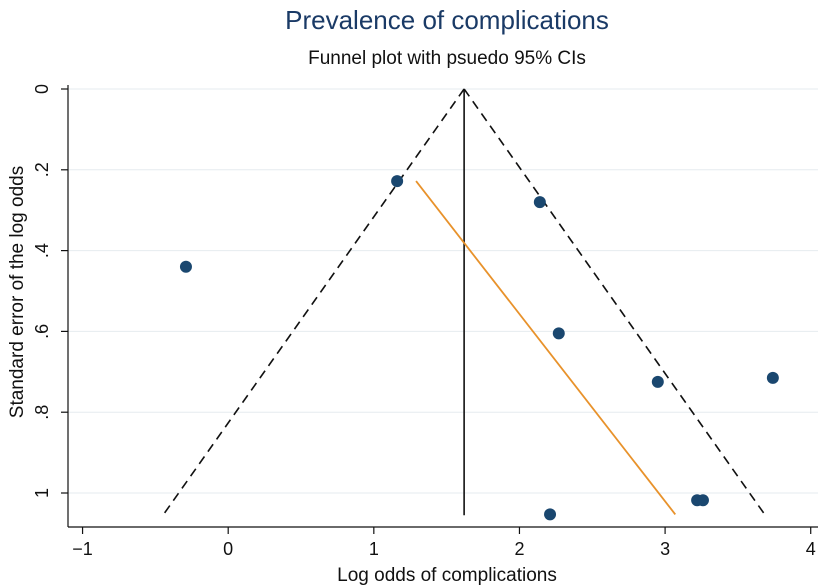 Image resolution: width=820 pixels, height=587 pixels. Describe the element at coordinates (17, 292) in the screenshot. I see `y-axis-label: Standard error of the log odds` at that location.